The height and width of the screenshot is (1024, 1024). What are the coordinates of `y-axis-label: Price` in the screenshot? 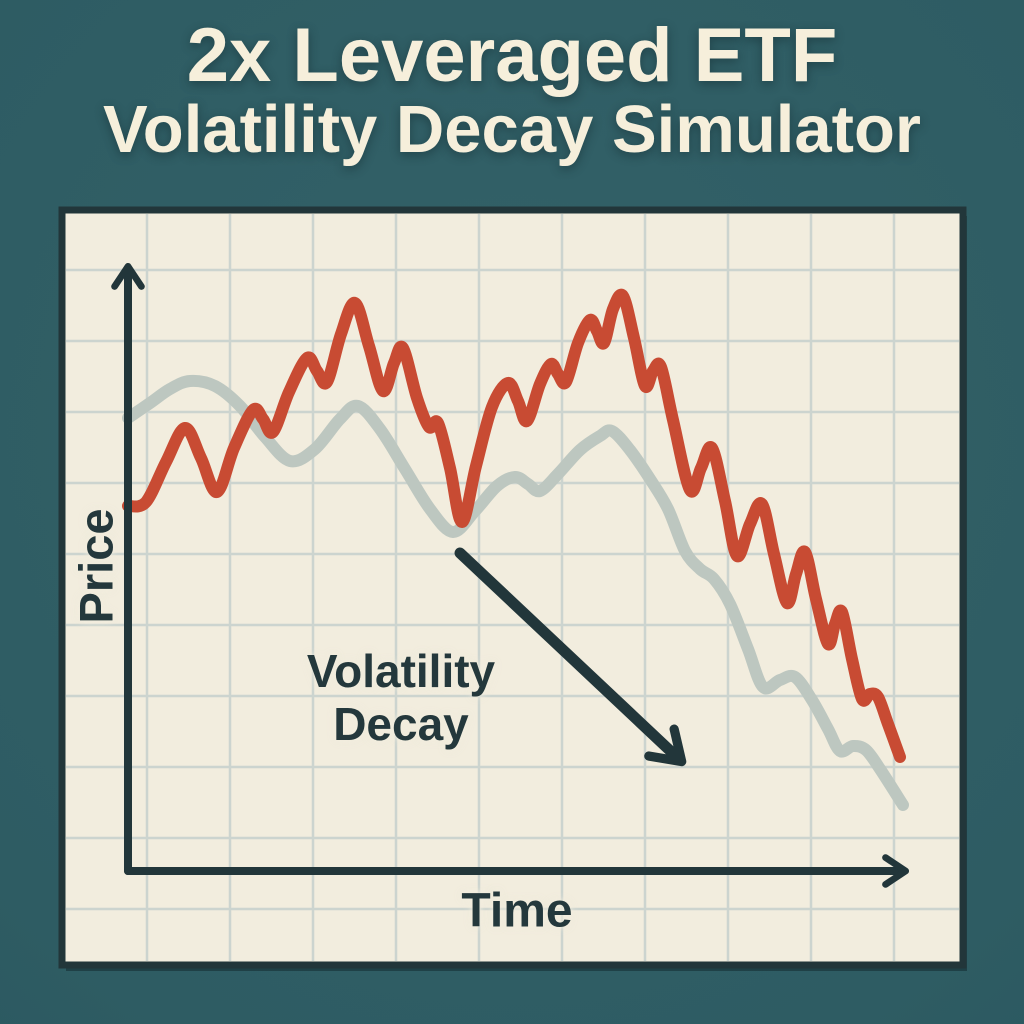 It's located at (96, 566).